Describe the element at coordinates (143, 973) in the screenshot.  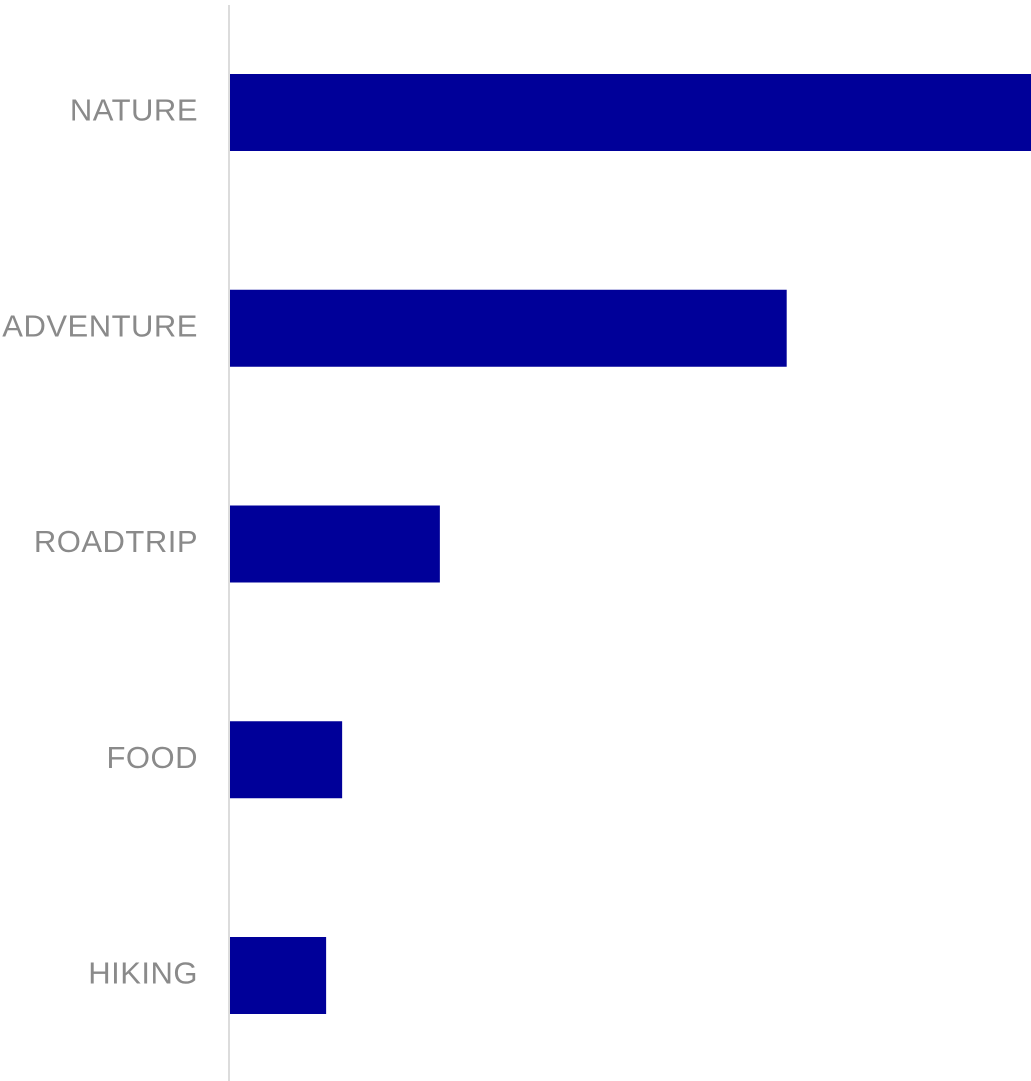
I see `category-label-hiking: HIKING` at that location.